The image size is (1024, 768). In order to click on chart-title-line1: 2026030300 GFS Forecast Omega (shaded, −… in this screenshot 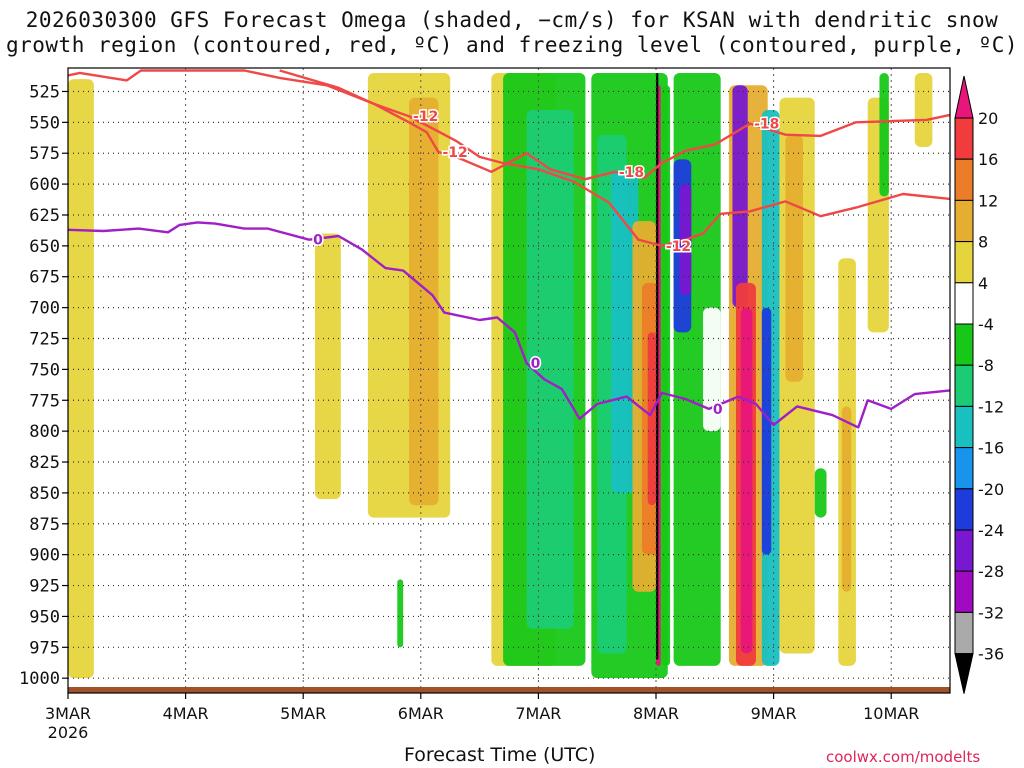, I will do `click(512, 20)`.